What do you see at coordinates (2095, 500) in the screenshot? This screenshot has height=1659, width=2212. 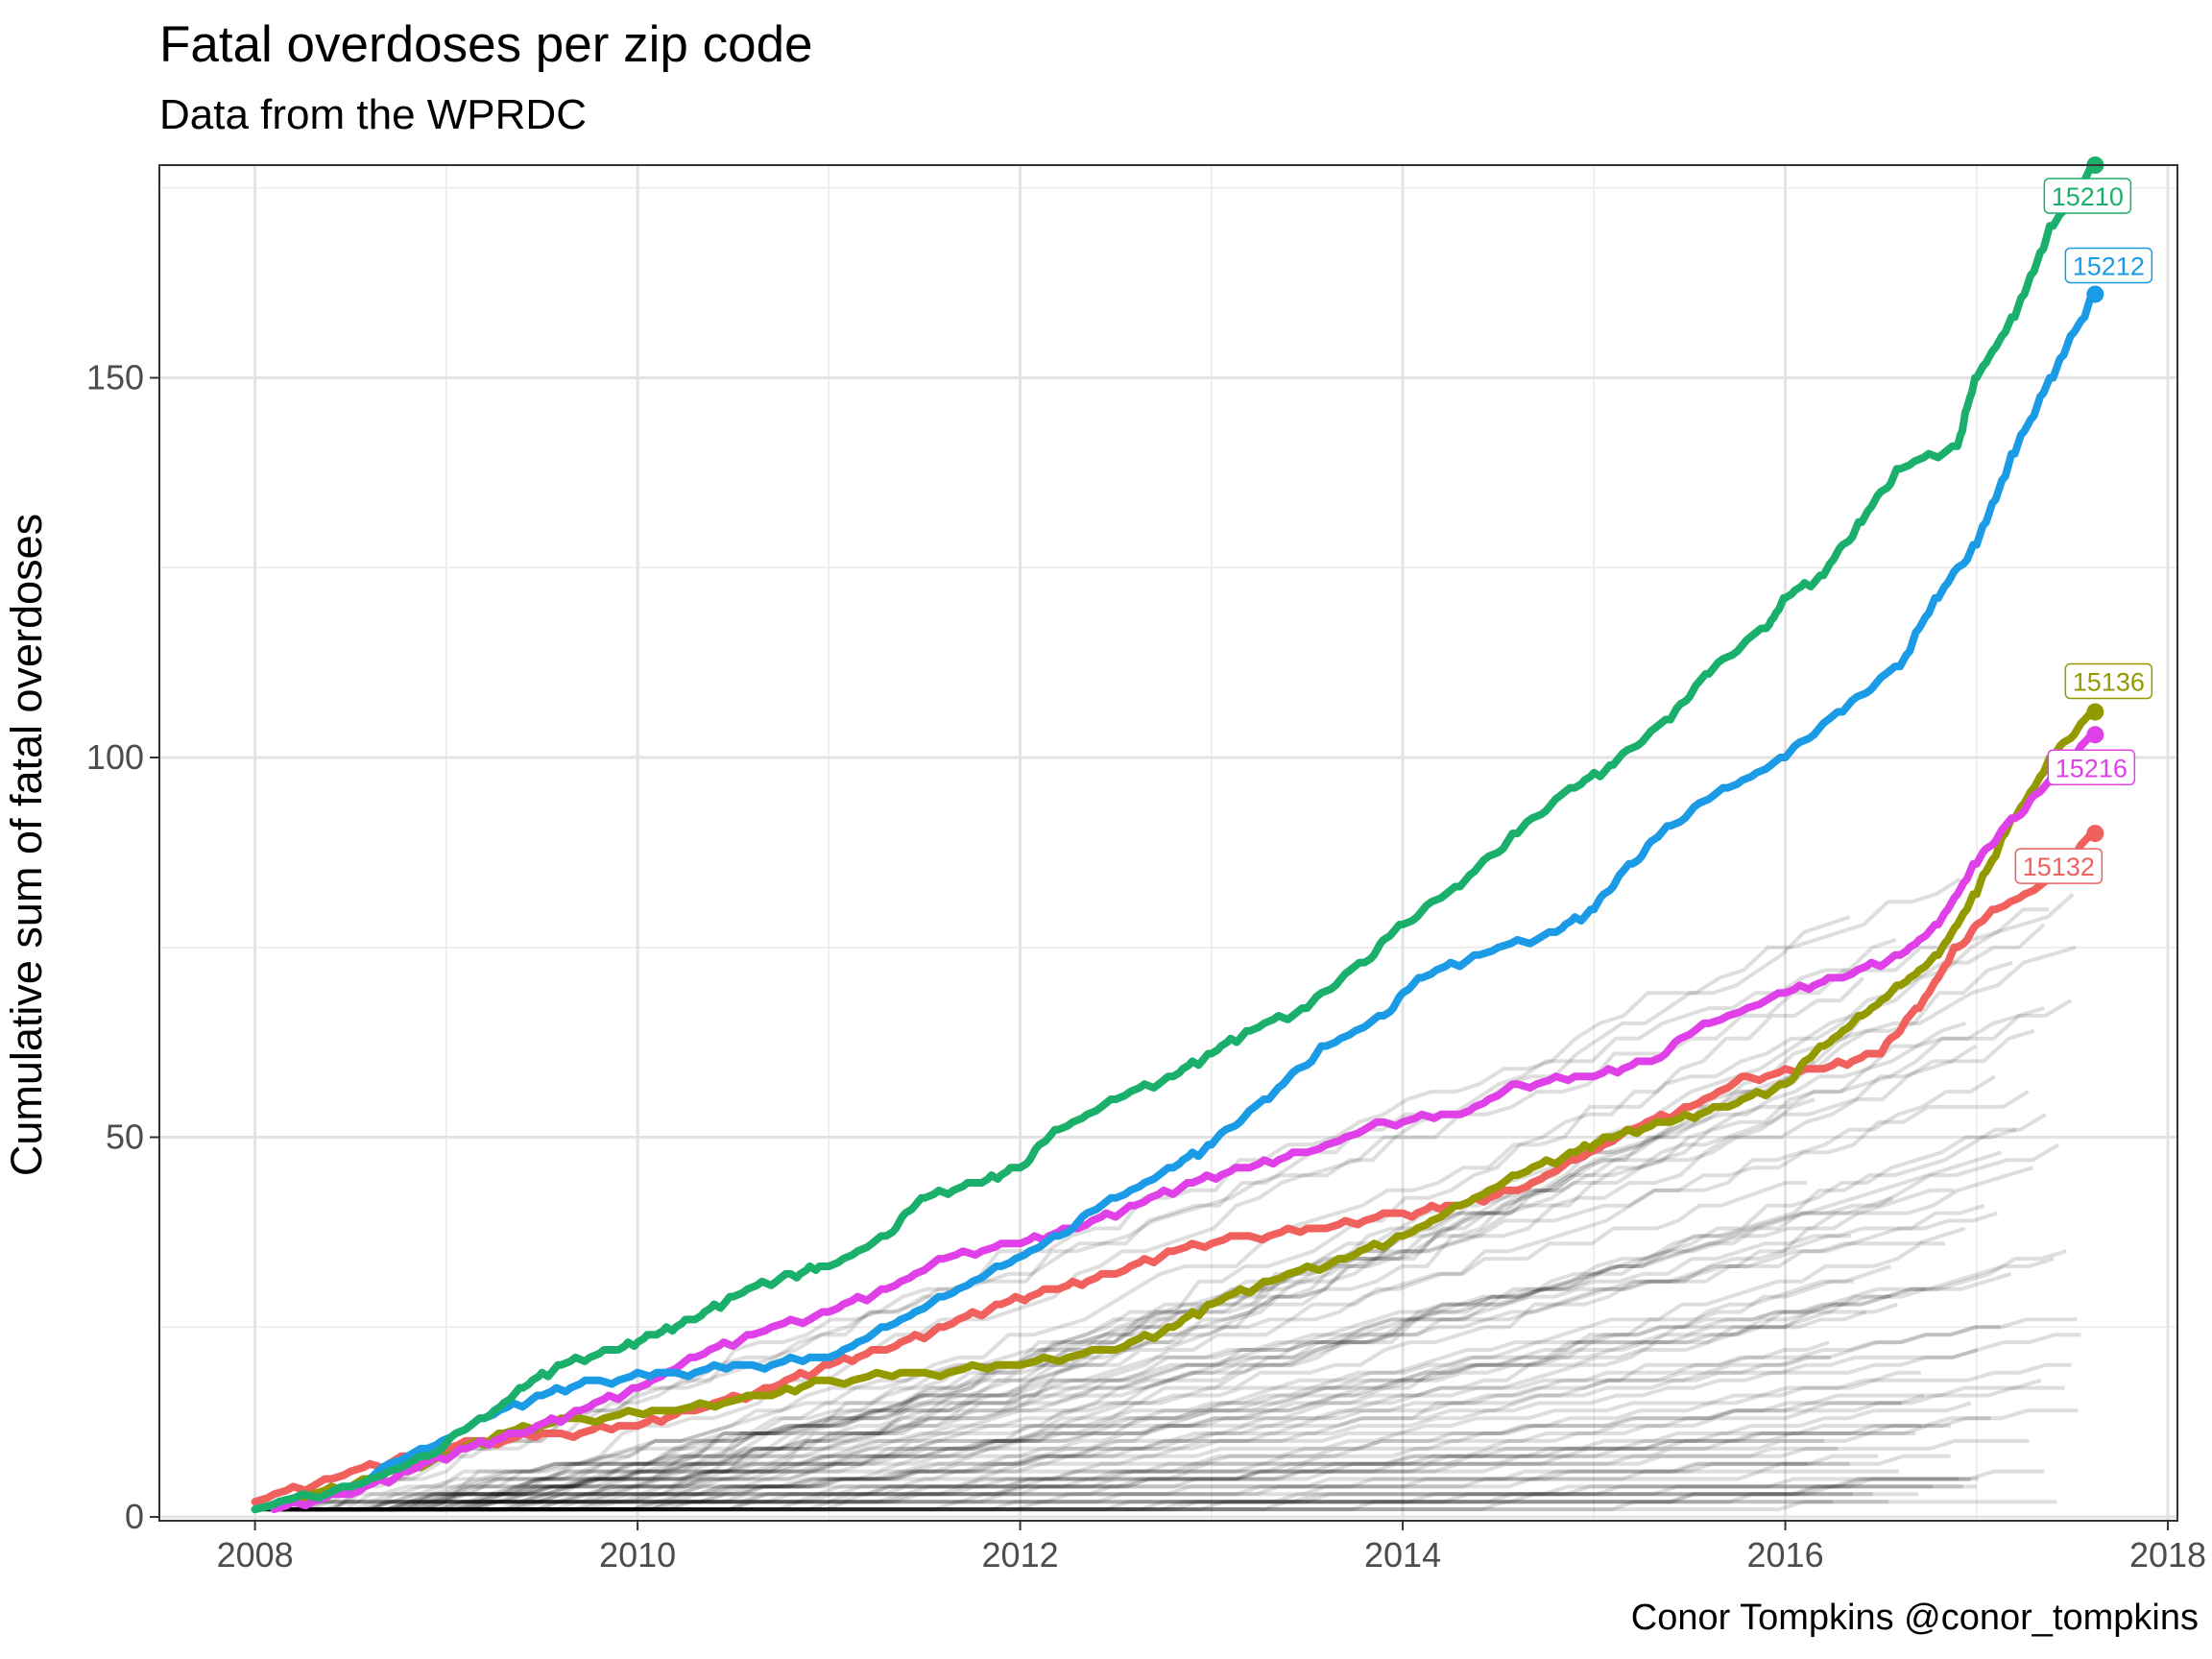 I see `end-points-group` at bounding box center [2095, 500].